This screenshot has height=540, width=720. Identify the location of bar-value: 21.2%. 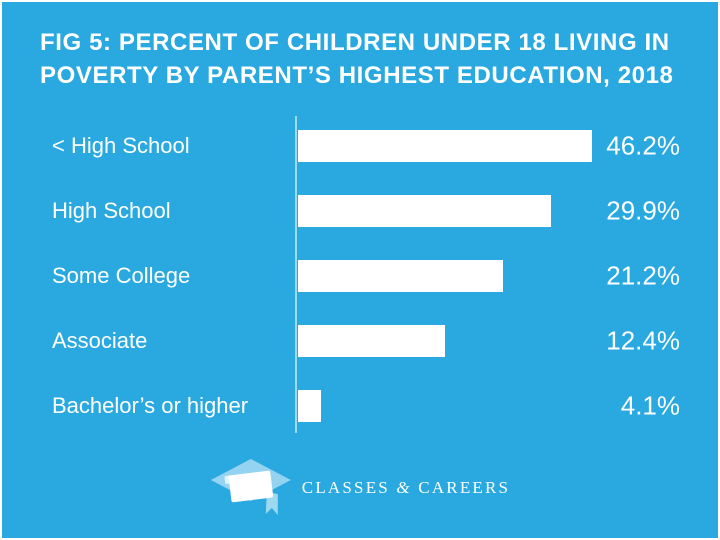
(643, 275).